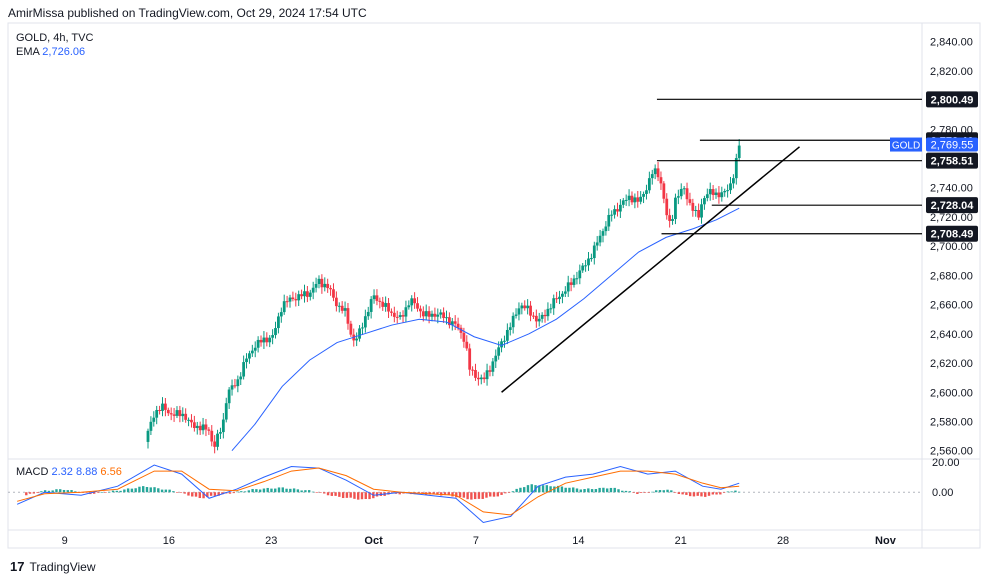 This screenshot has height=582, width=990. What do you see at coordinates (951, 72) in the screenshot?
I see `y-tick-label: 2,820.00` at bounding box center [951, 72].